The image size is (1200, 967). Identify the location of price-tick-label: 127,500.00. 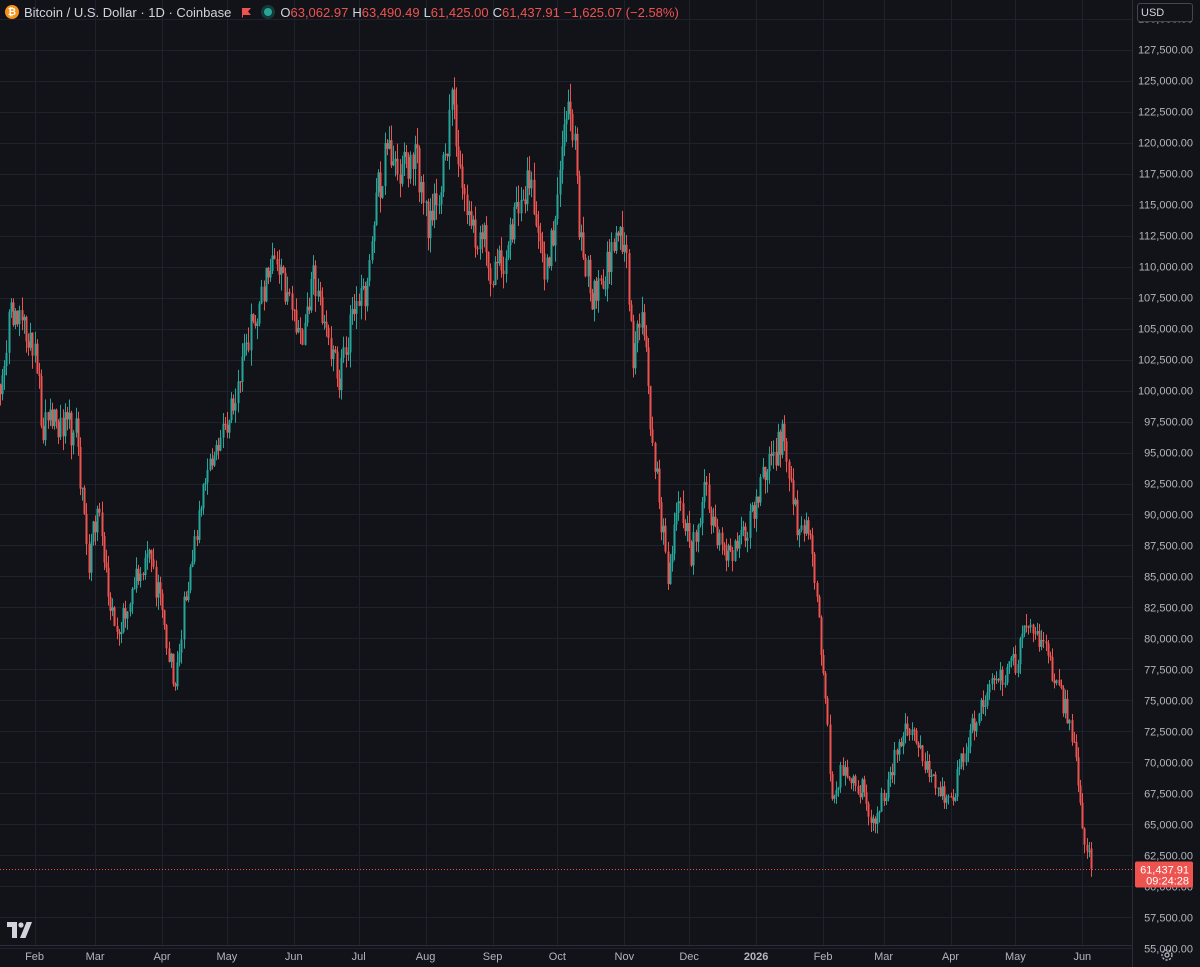
(1165, 51).